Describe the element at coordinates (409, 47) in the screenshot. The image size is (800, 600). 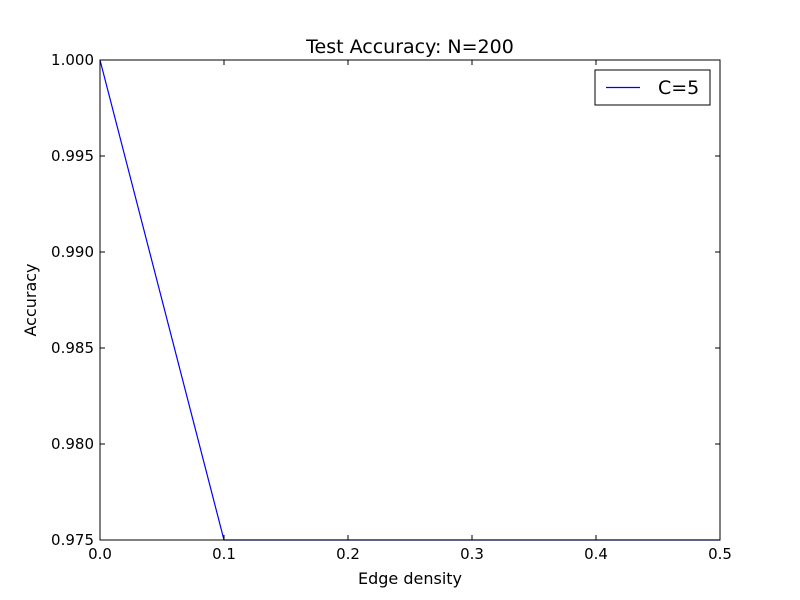
I see `chart-title: Test Accuracy: N=200` at that location.